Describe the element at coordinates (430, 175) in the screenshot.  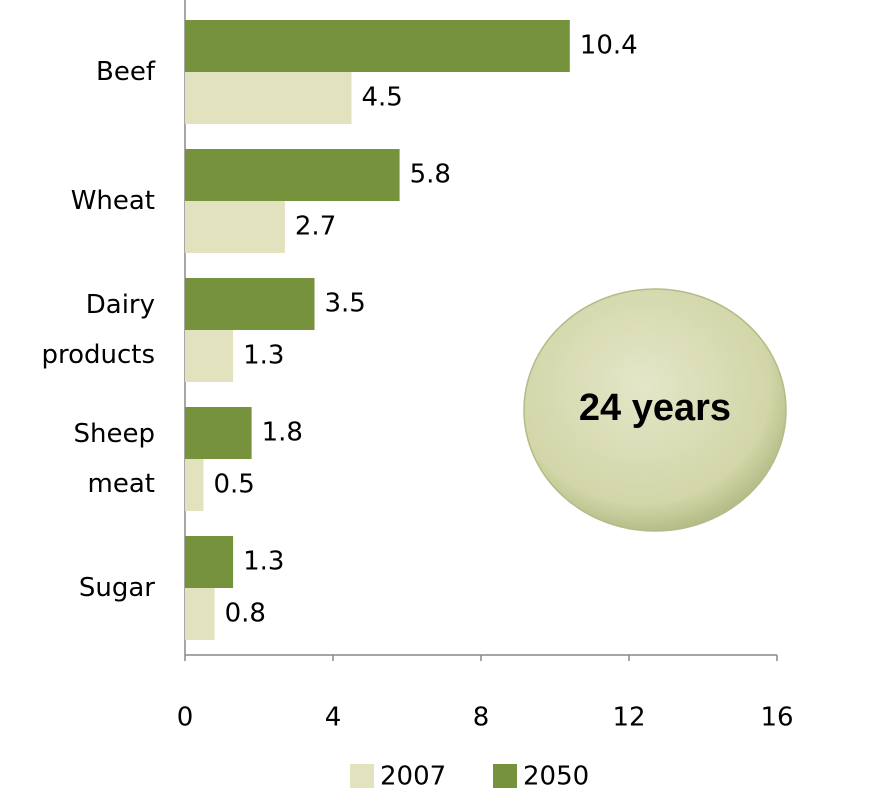
I see `value-label: 5.8` at that location.